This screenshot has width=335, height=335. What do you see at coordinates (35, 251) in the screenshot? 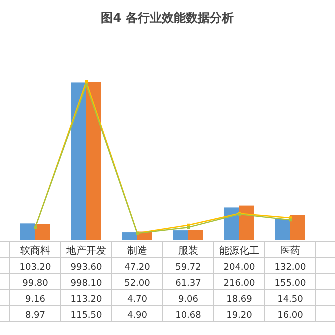
I see `x-tick-label: 软商料` at bounding box center [35, 251].